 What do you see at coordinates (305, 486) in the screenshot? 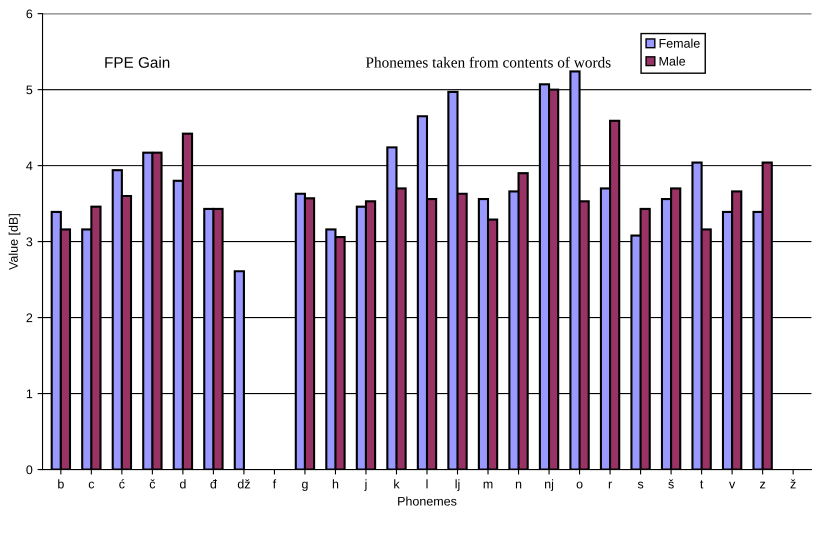
I see `x-tick-label: g` at bounding box center [305, 486].